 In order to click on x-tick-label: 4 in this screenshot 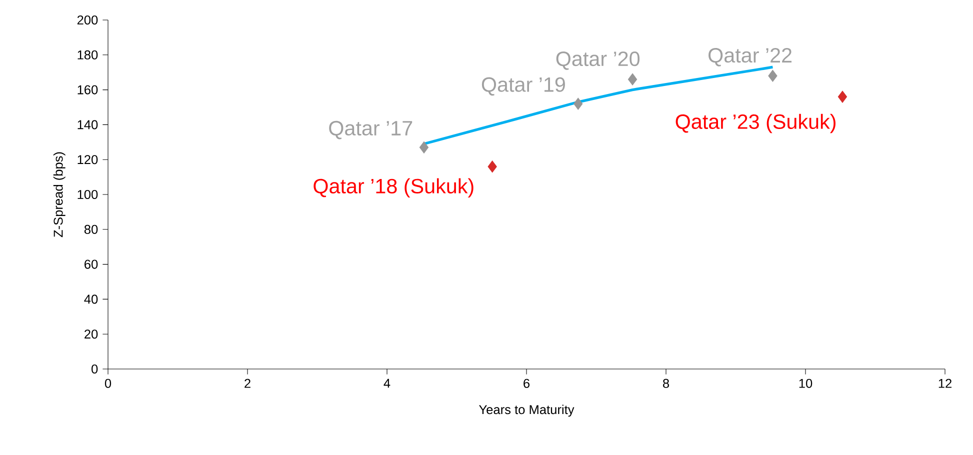, I will do `click(387, 383)`.